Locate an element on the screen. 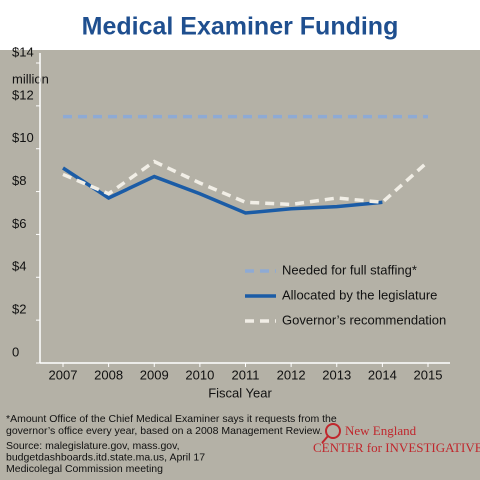 The height and width of the screenshot is (480, 480). y-tick-label: $2 is located at coordinates (19, 309).